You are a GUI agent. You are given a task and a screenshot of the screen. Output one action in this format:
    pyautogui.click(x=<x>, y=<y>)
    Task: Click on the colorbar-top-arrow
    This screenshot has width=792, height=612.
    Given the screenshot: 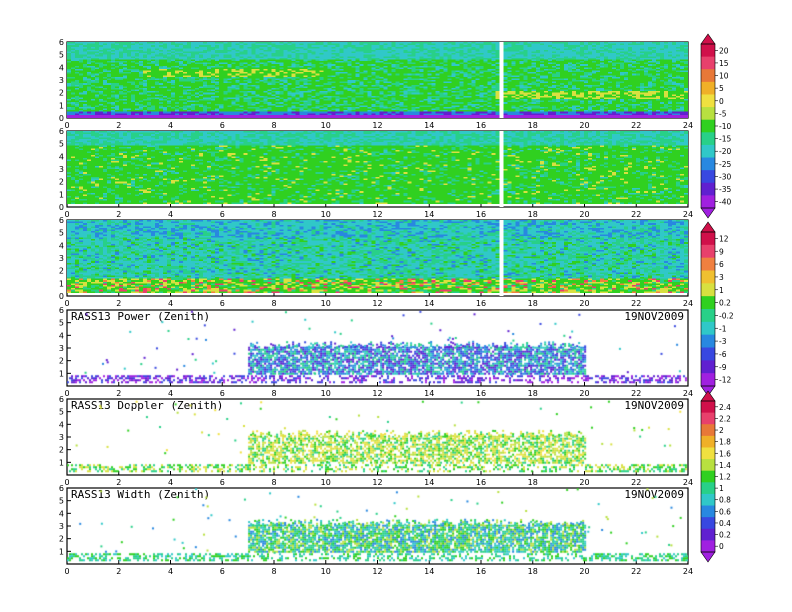 What is the action you would take?
    pyautogui.click(x=708, y=396)
    